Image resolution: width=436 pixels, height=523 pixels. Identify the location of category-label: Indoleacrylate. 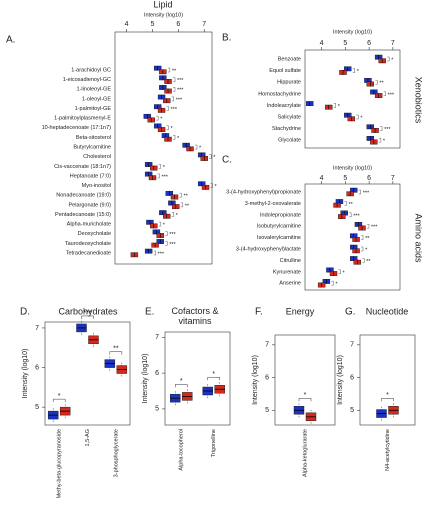
(284, 106).